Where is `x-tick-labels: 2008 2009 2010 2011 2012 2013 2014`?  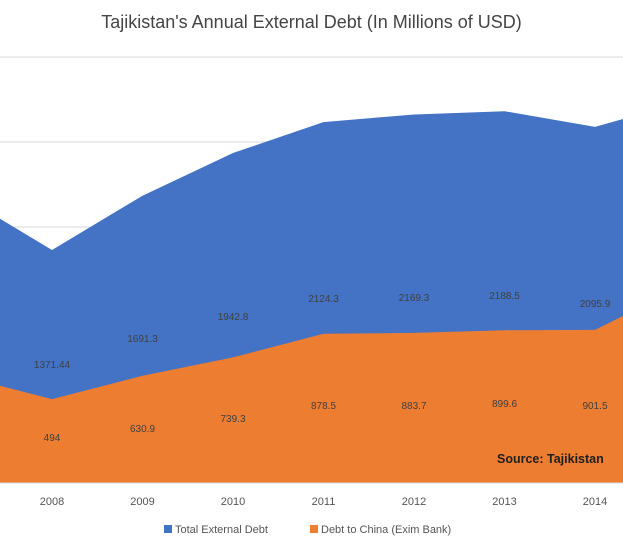
x-tick-labels: 2008 2009 2010 2011 2012 2013 2014 is located at coordinates (323, 502).